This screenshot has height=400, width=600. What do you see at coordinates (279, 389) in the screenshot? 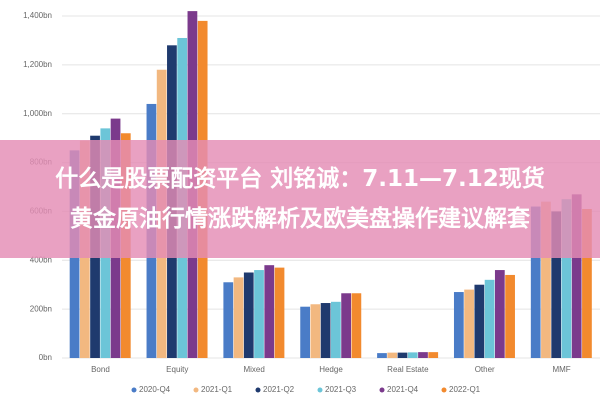
I see `legend-label: 2021-Q2` at bounding box center [279, 389].